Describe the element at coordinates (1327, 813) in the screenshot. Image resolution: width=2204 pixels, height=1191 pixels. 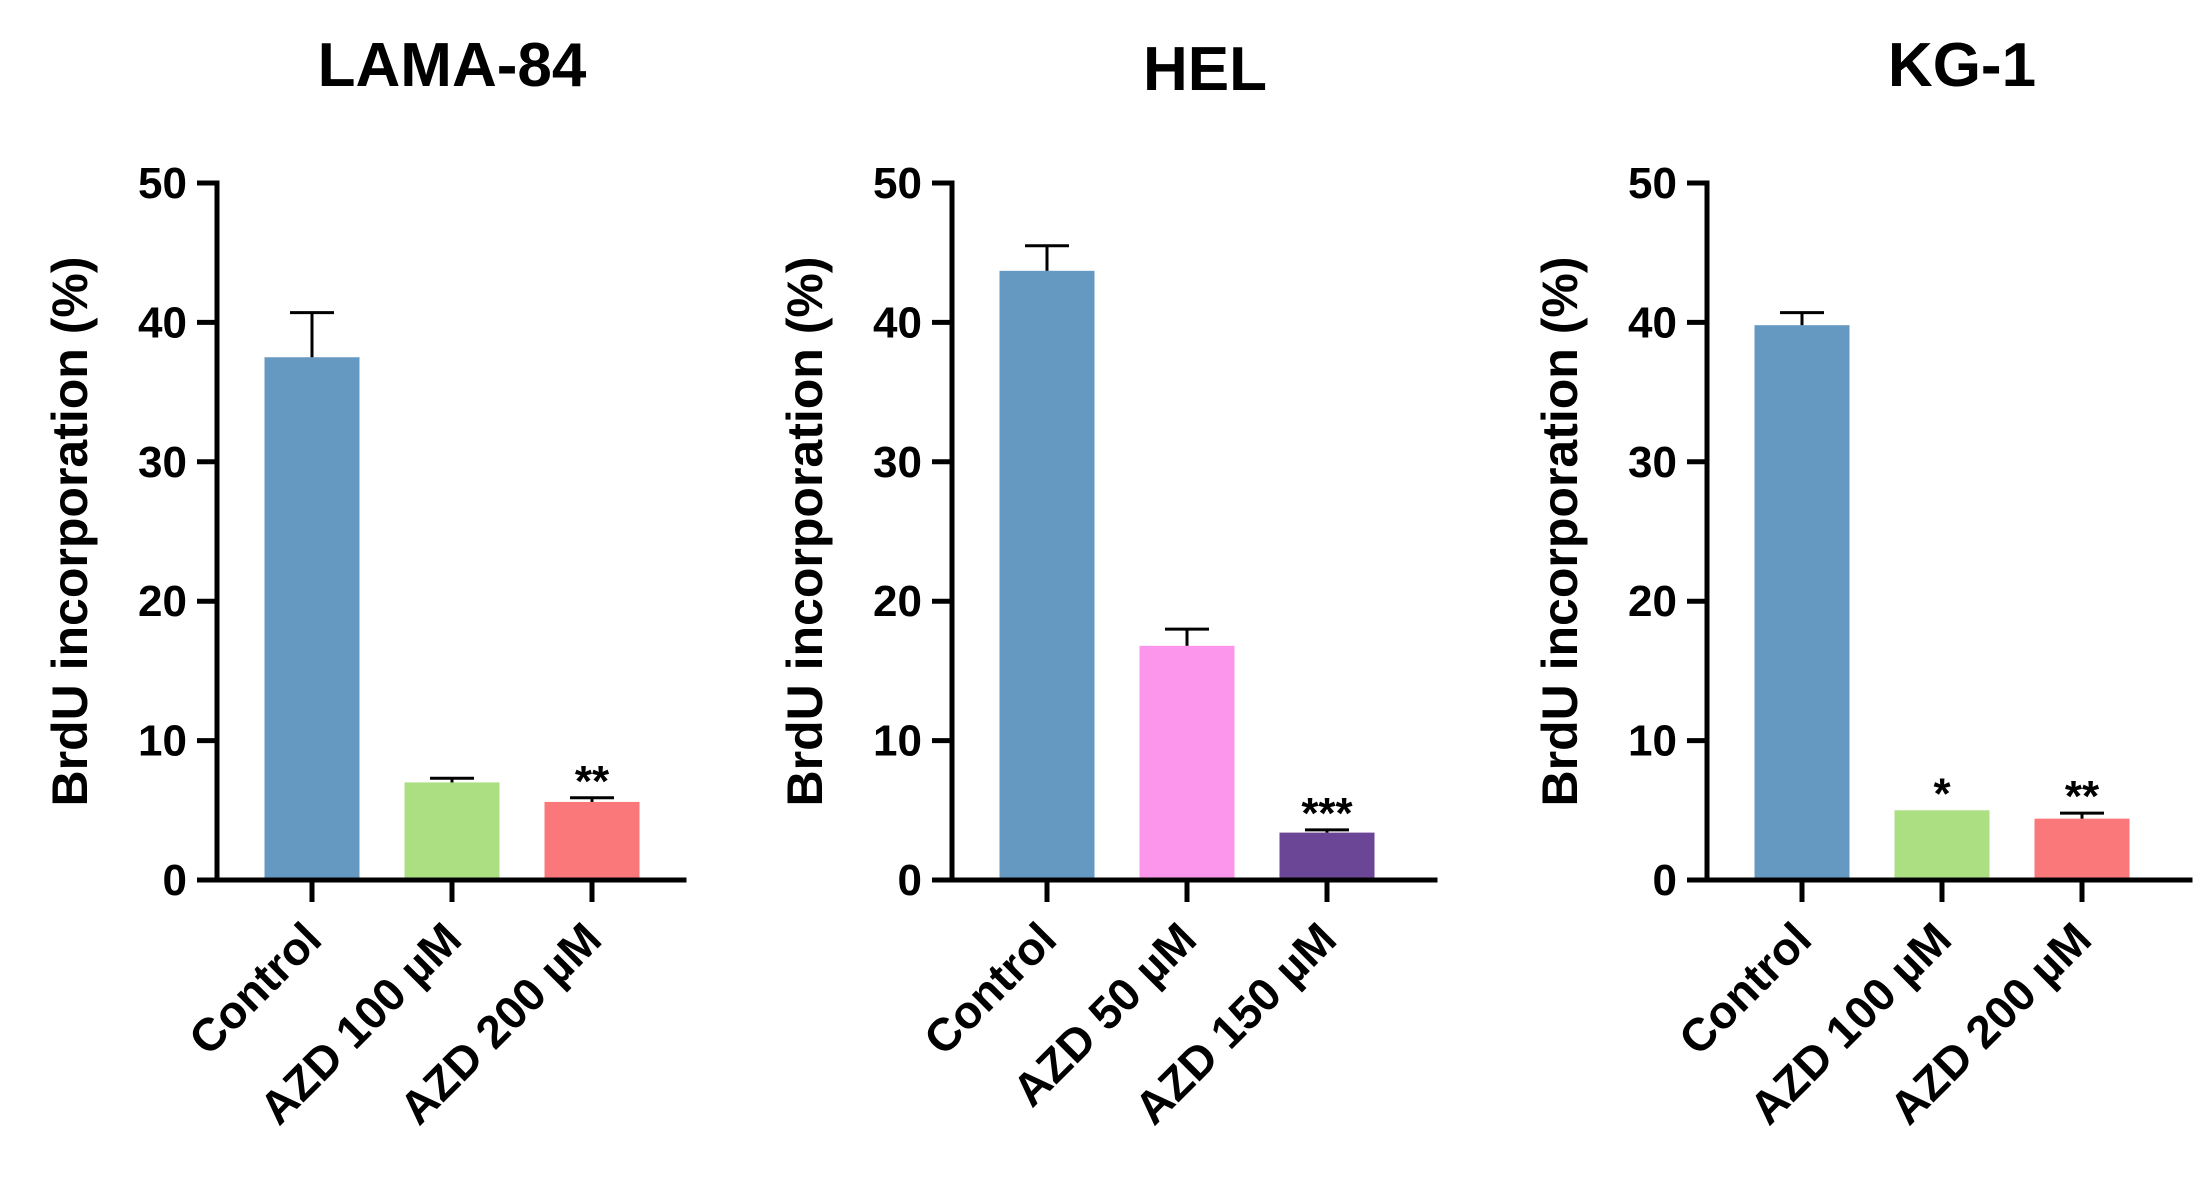
I see `significance-marker: ***` at that location.